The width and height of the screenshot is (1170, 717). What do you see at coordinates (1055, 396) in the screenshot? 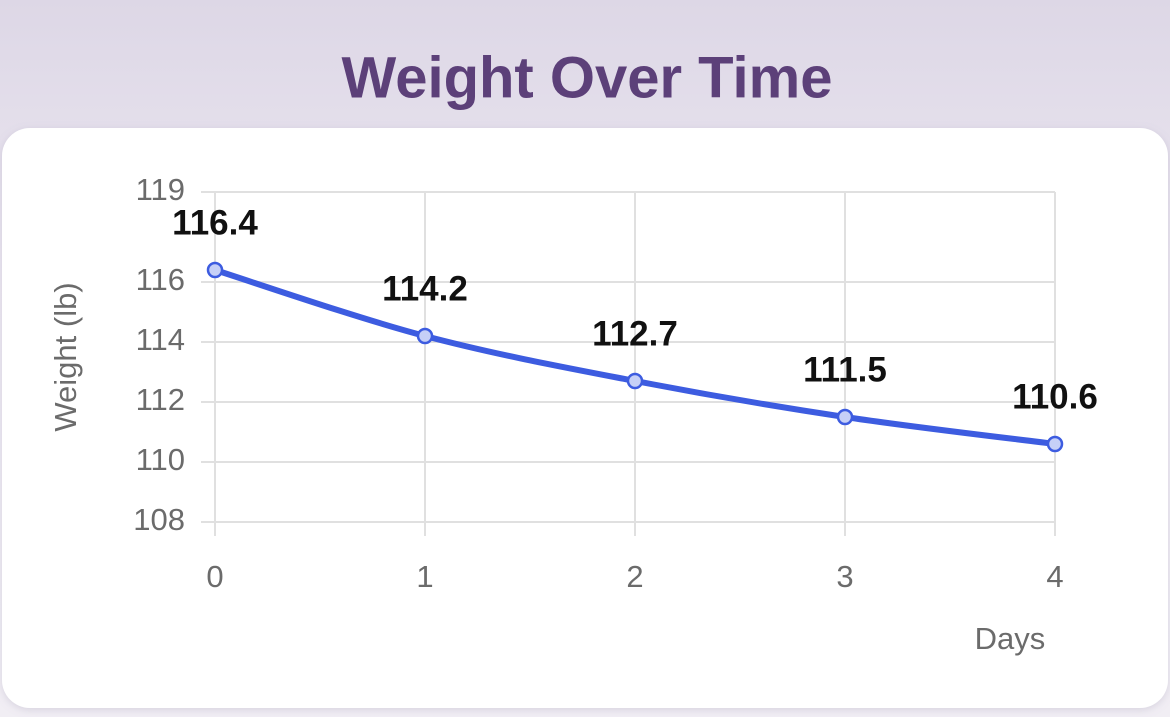
I see `data-label: 110.6` at bounding box center [1055, 396].